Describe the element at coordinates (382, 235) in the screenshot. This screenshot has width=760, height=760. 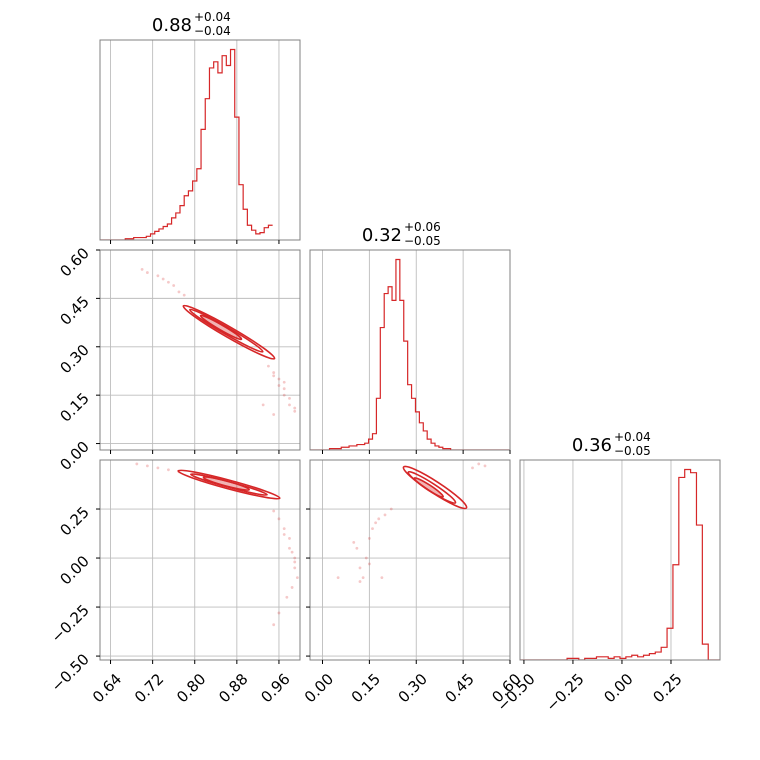
I see `p1-title-median: 0.32` at that location.